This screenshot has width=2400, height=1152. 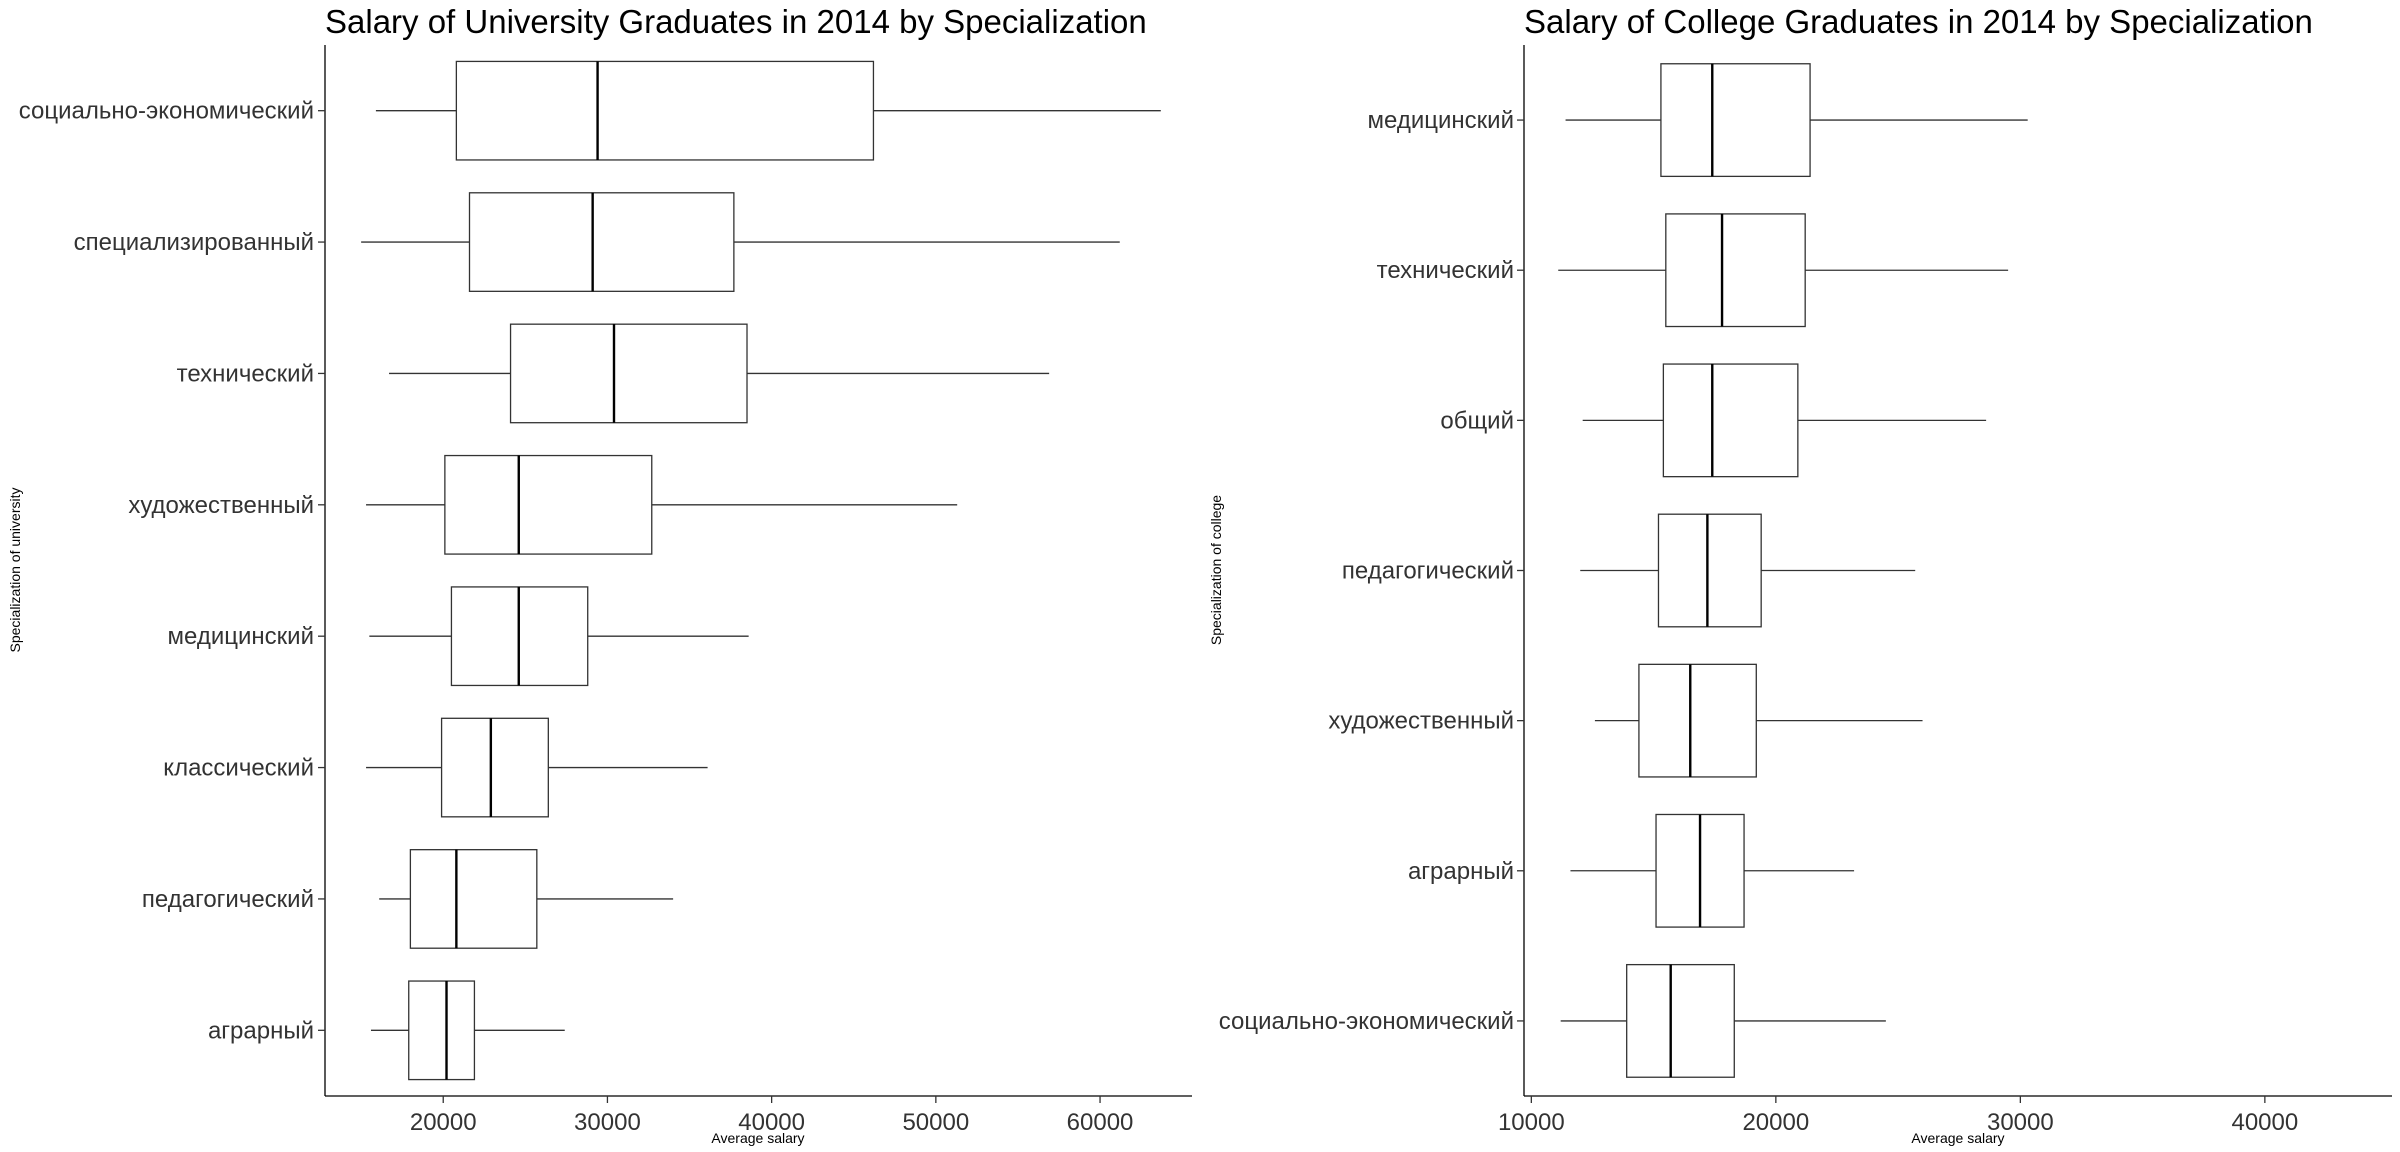 I want to click on category-label: общий, so click(x=1477, y=420).